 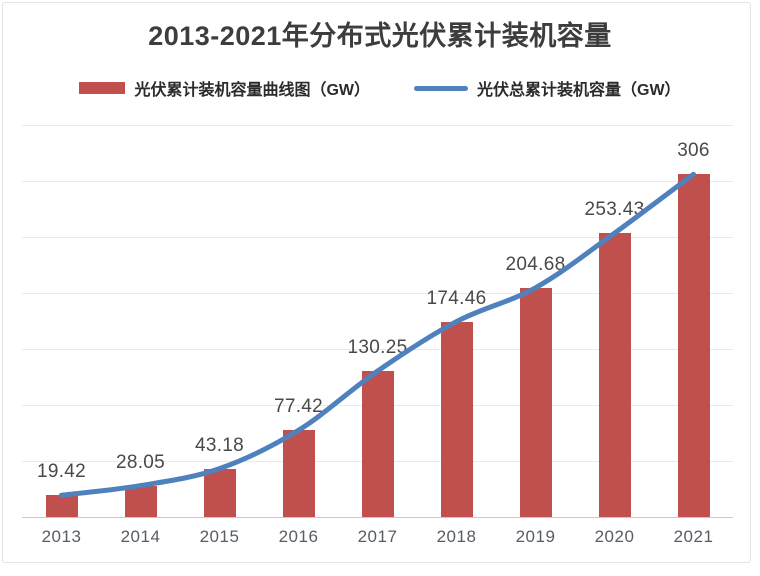 I want to click on x-tick-2017: 2017, so click(x=377, y=536).